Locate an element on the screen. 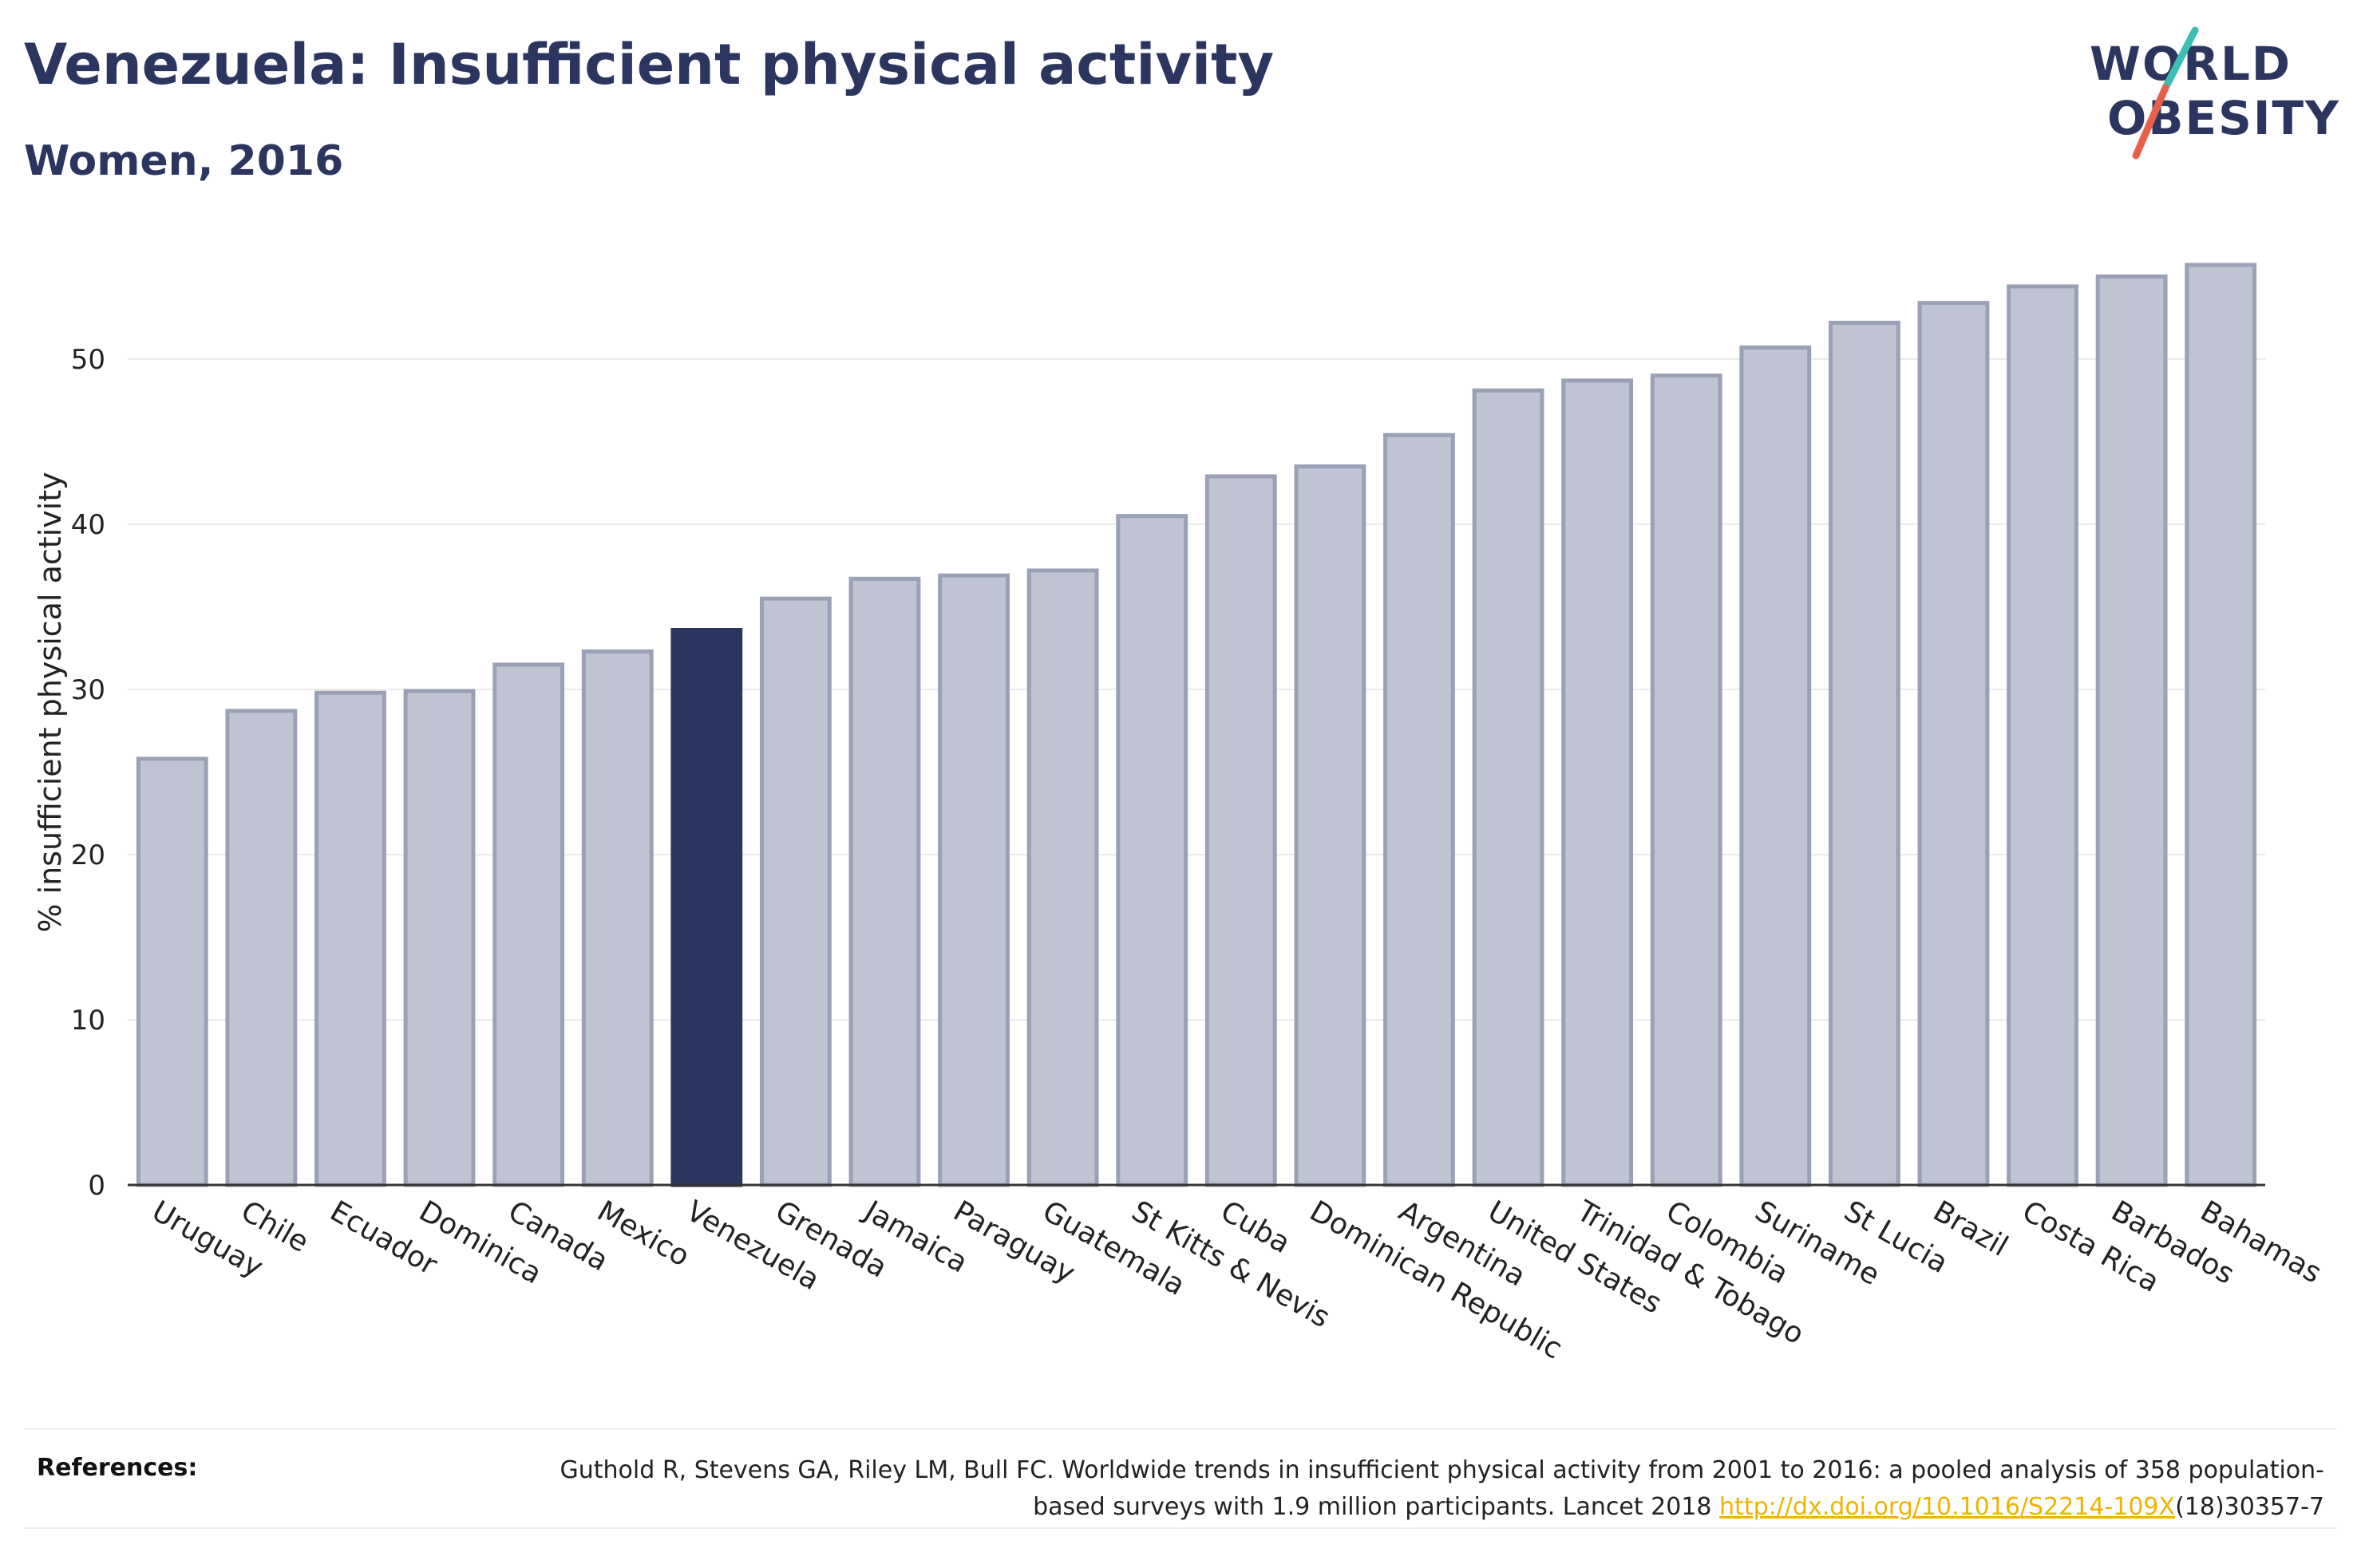 The width and height of the screenshot is (2361, 1568). bar-uruguay is located at coordinates (172, 971).